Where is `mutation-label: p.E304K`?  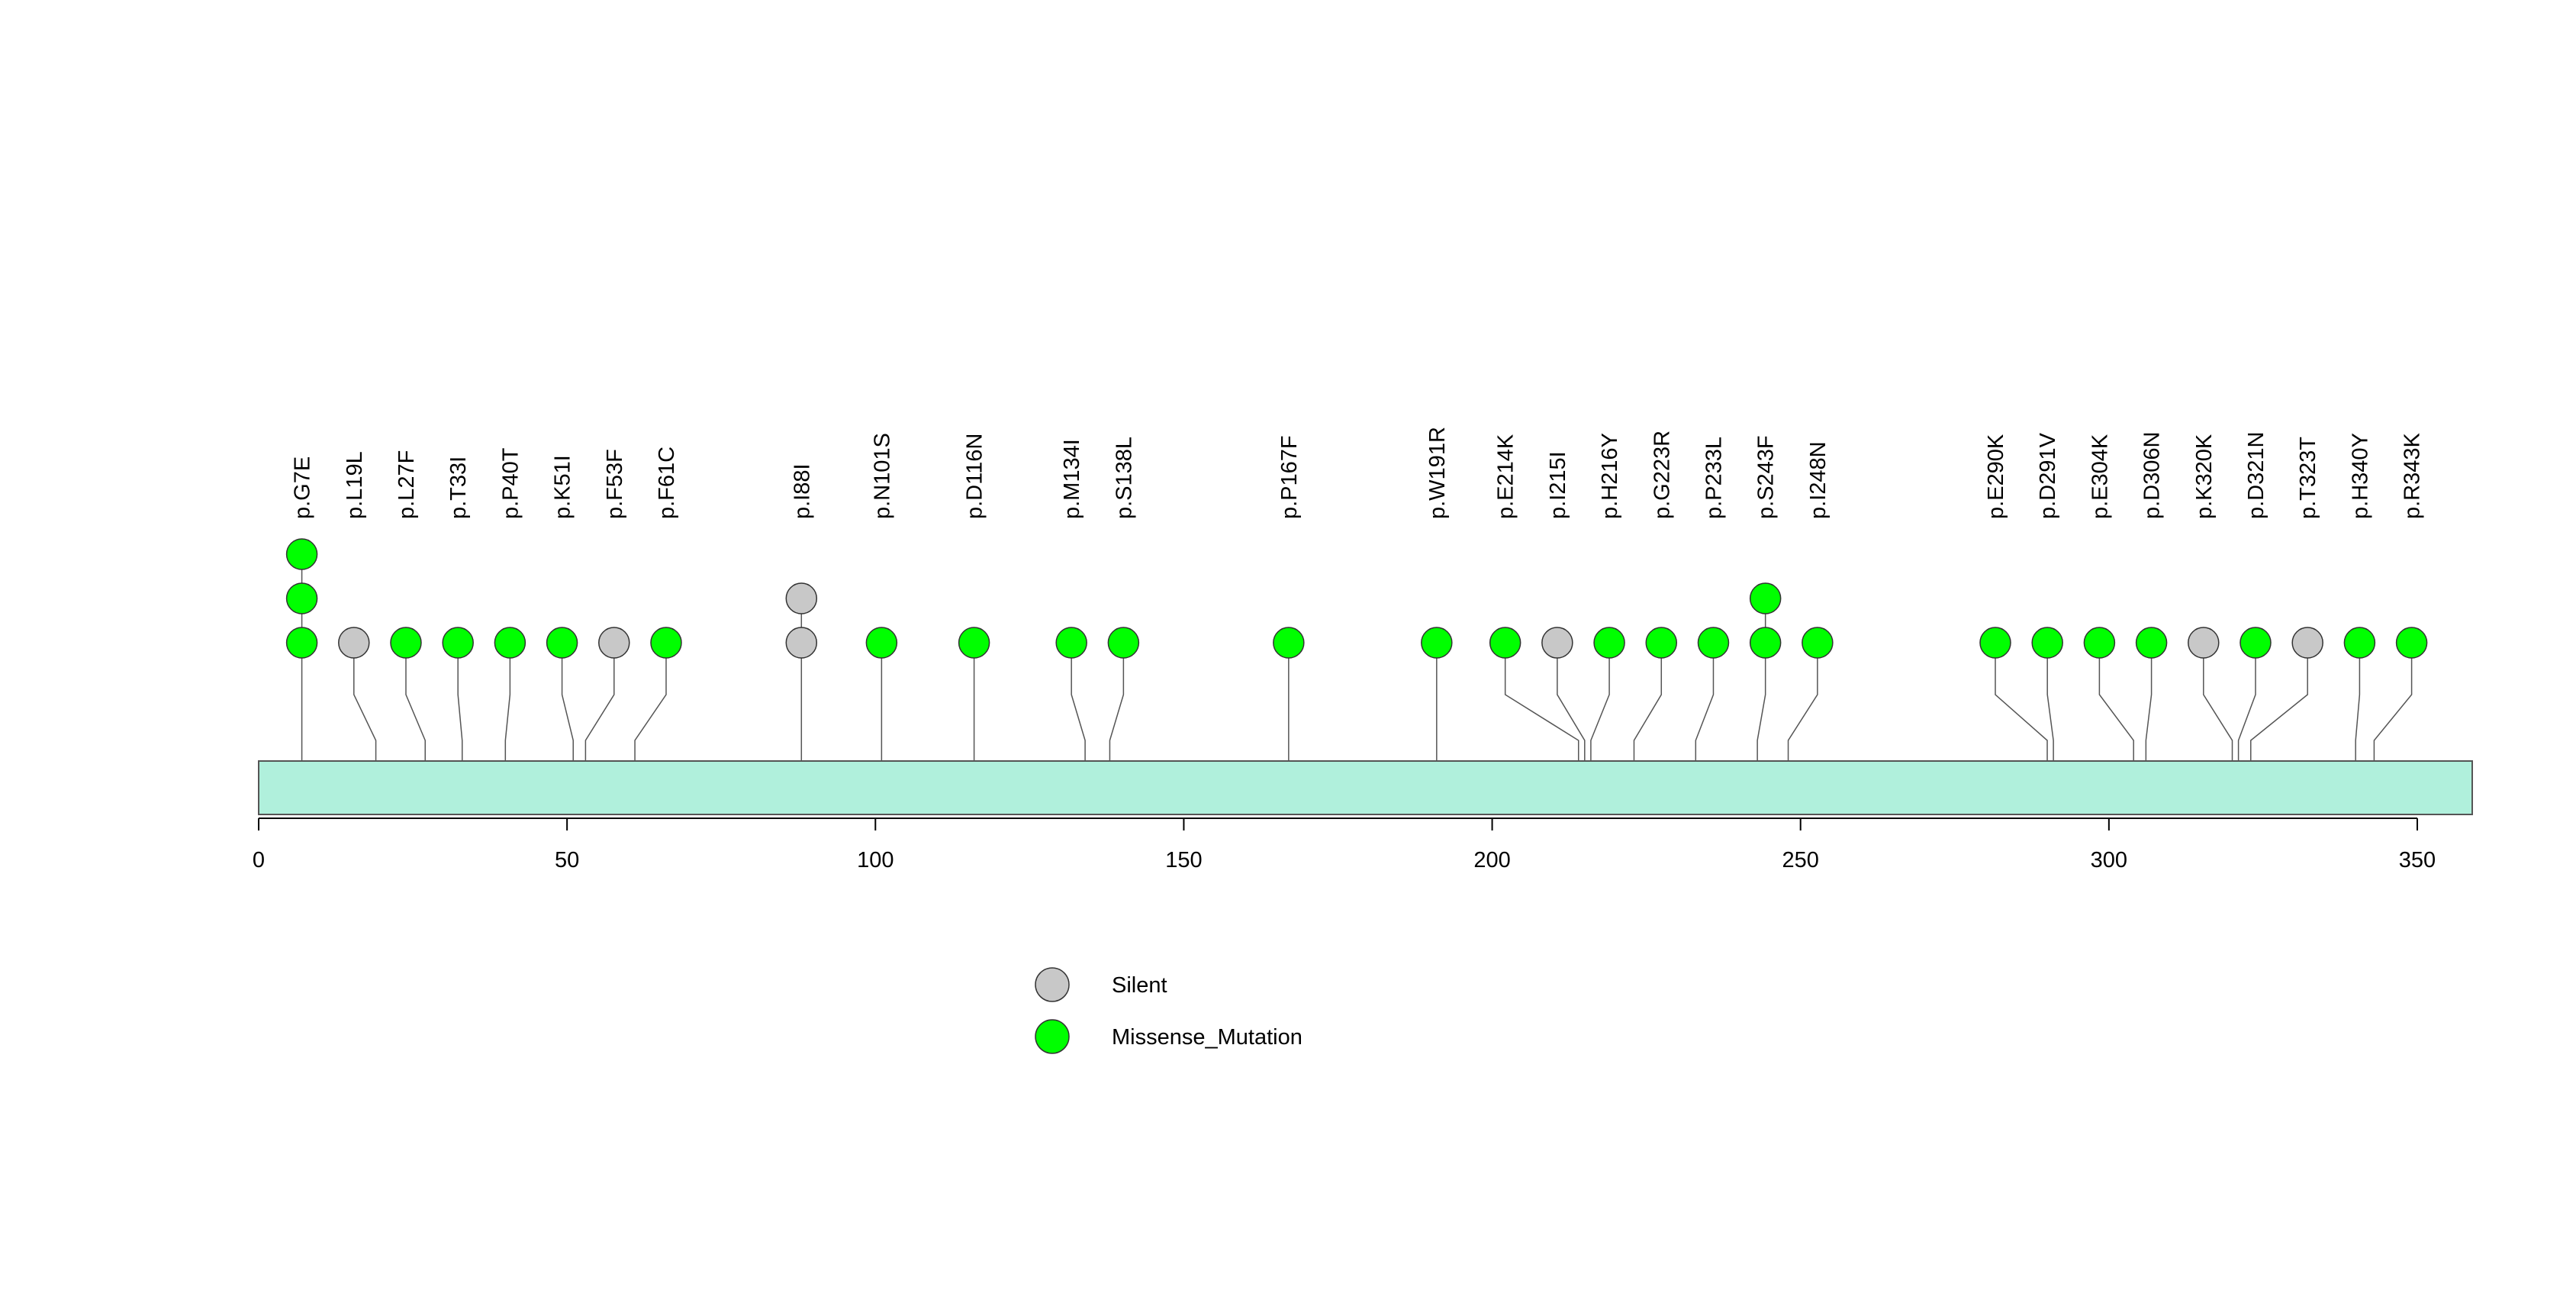 mutation-label: p.E304K is located at coordinates (2100, 477).